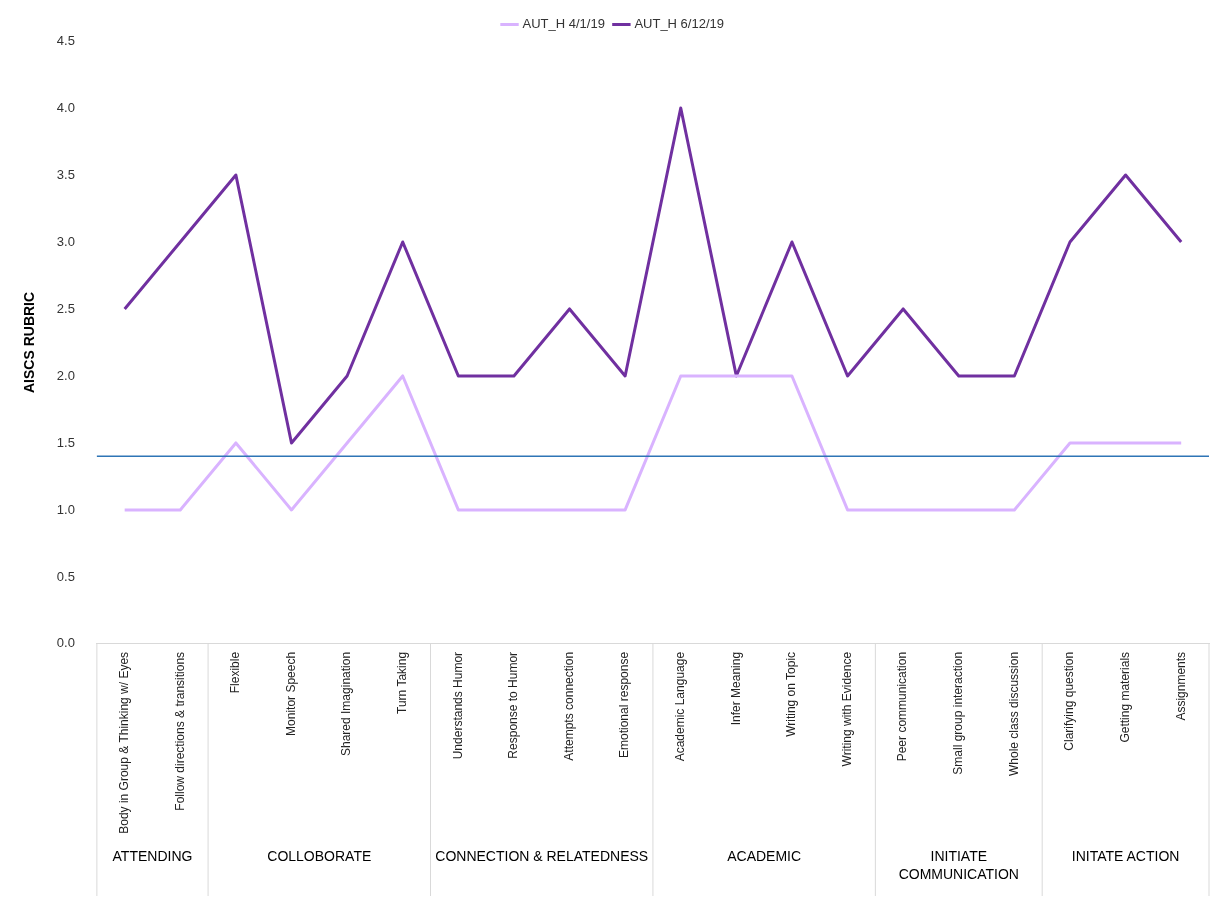  I want to click on legend-label: AUT_H 4/1/19, so click(563, 24).